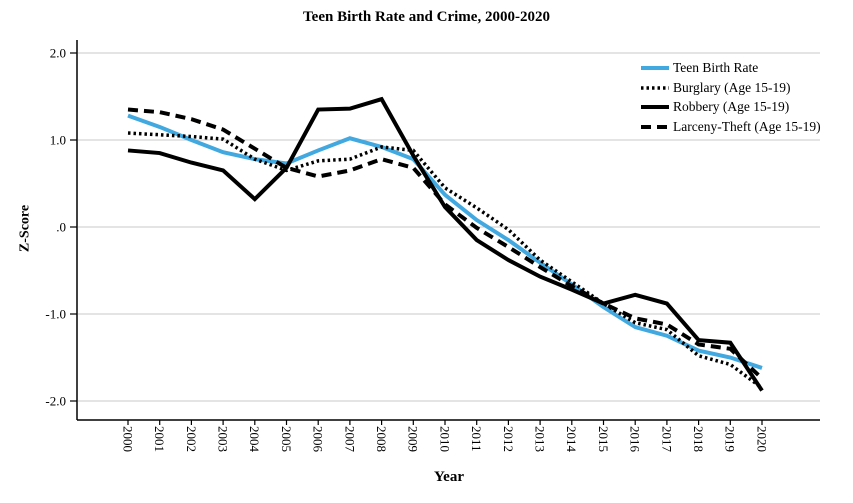 The width and height of the screenshot is (853, 503). I want to click on x-axis-tick-label: 2012, so click(508, 439).